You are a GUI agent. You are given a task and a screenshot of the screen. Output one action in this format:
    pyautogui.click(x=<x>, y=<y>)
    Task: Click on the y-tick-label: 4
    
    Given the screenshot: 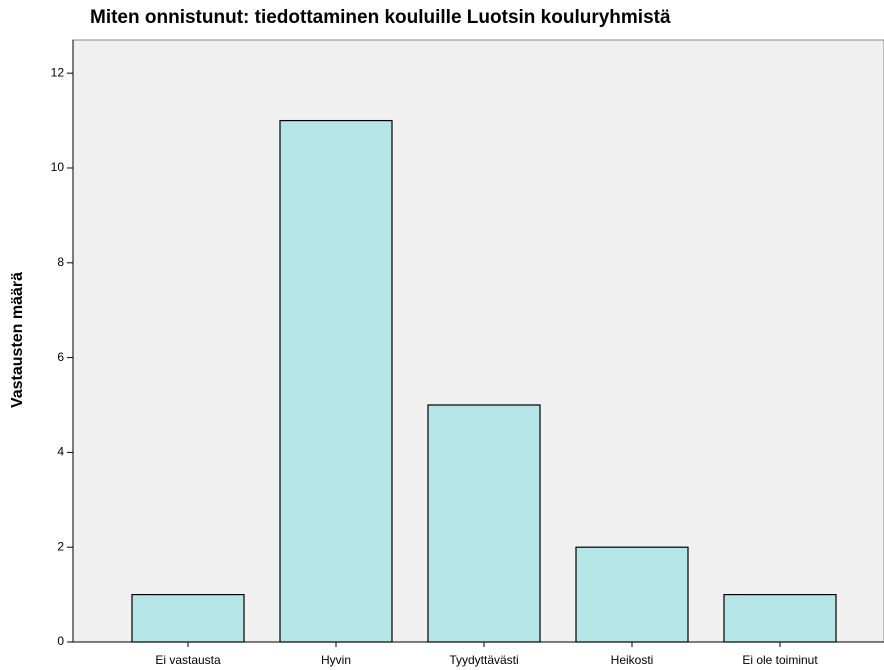 What is the action you would take?
    pyautogui.click(x=60, y=452)
    